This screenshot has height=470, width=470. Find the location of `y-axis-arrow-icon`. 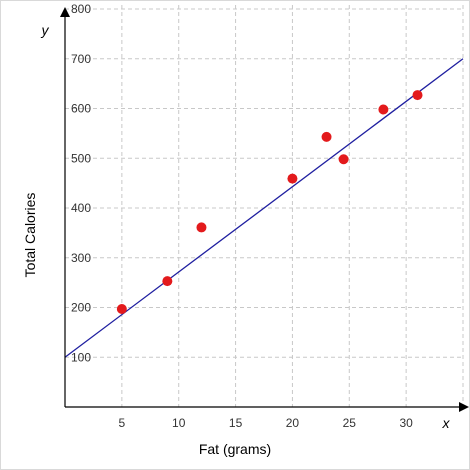

y-axis-arrow-icon is located at coordinates (65, 12).